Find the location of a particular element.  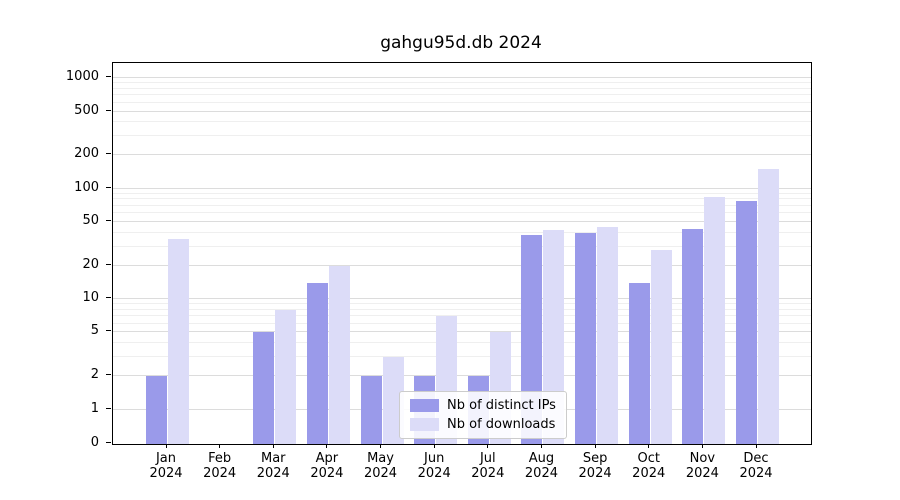

legend-label-distinct-ips: Nb of distinct IPs is located at coordinates (501, 405).